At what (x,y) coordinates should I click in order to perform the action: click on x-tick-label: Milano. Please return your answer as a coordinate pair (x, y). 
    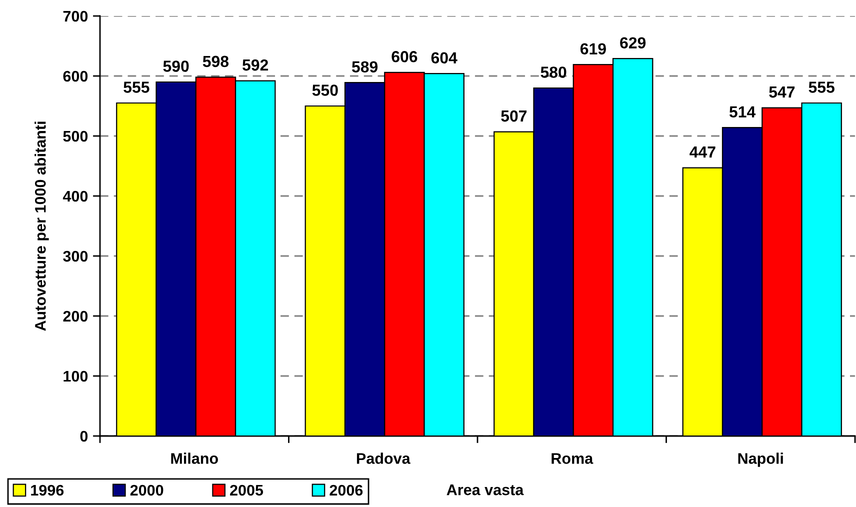
    Looking at the image, I should click on (194, 458).